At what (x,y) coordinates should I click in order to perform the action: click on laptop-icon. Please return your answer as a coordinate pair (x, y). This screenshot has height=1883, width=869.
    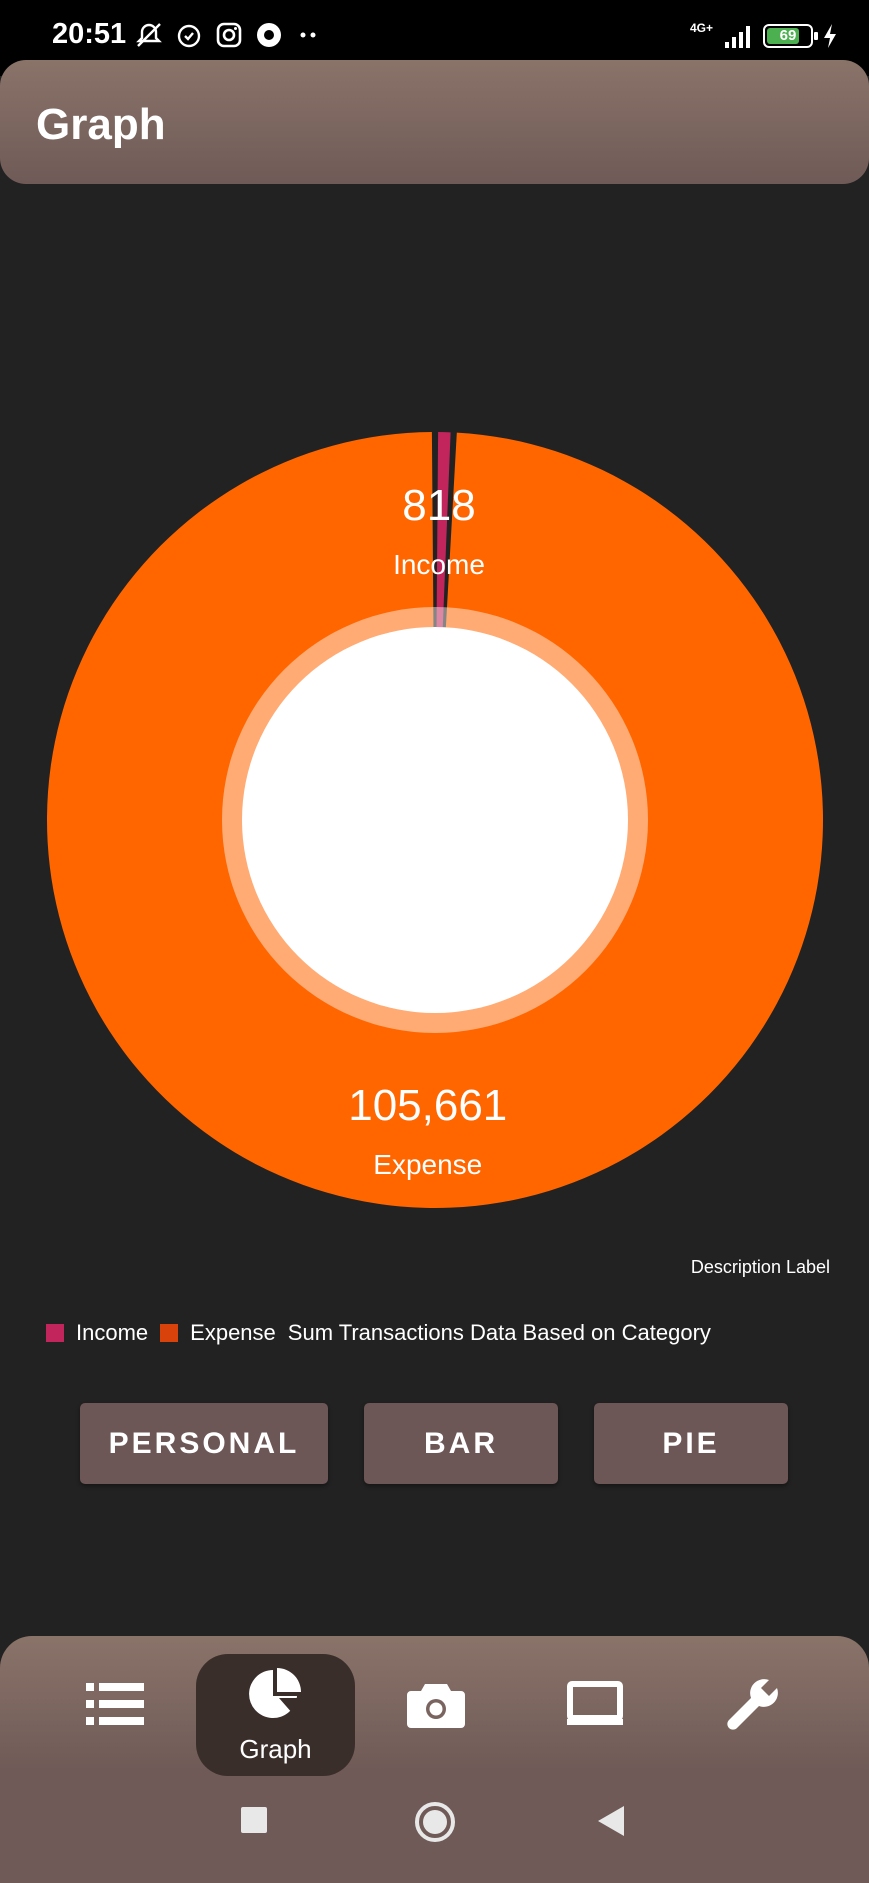
    Looking at the image, I should click on (595, 1703).